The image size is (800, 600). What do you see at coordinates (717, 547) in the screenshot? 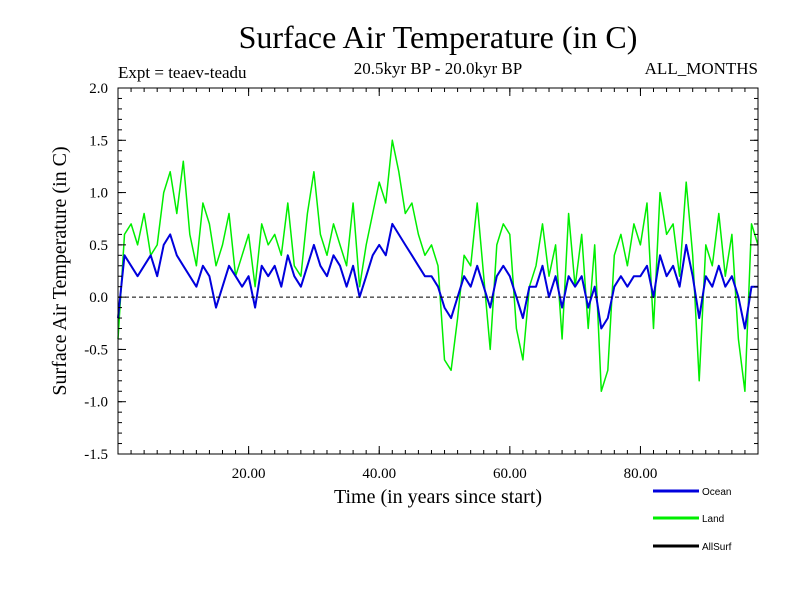
I see `legend-label-allsurf: AllSurf` at bounding box center [717, 547].